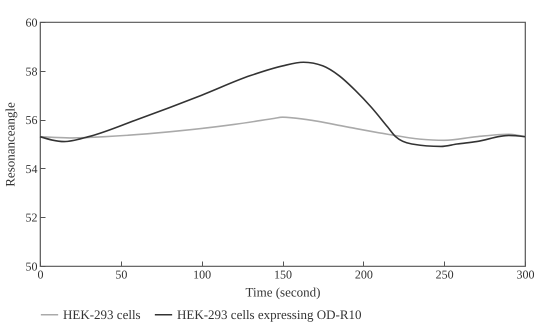 This screenshot has height=324, width=544. Describe the element at coordinates (41, 275) in the screenshot. I see `x-tick-label: 0` at that location.